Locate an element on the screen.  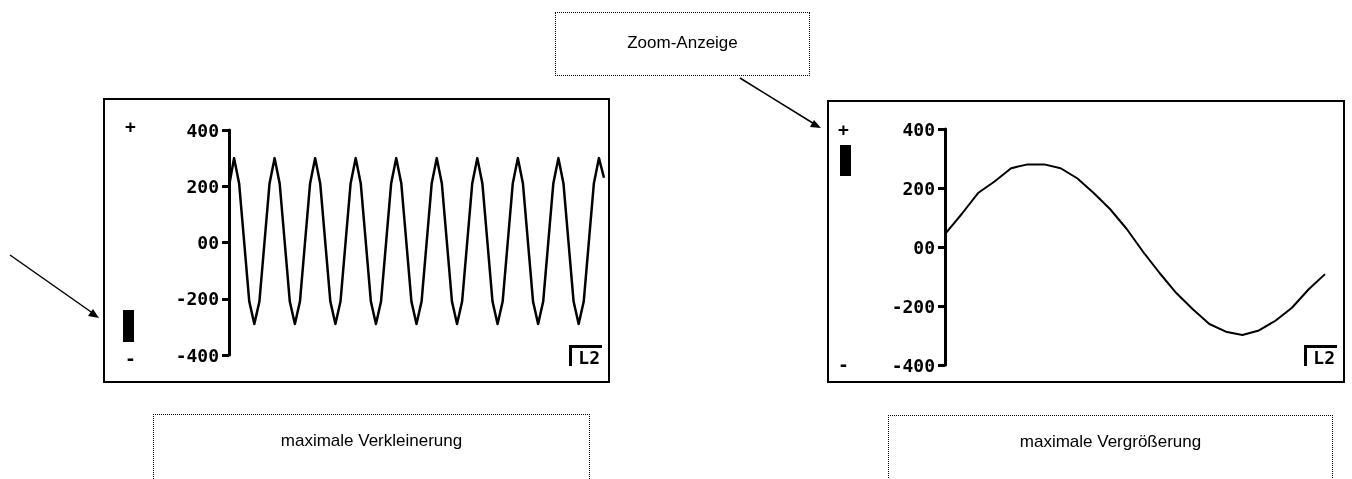
text: Zoom-Anzeige is located at coordinates (682, 44).